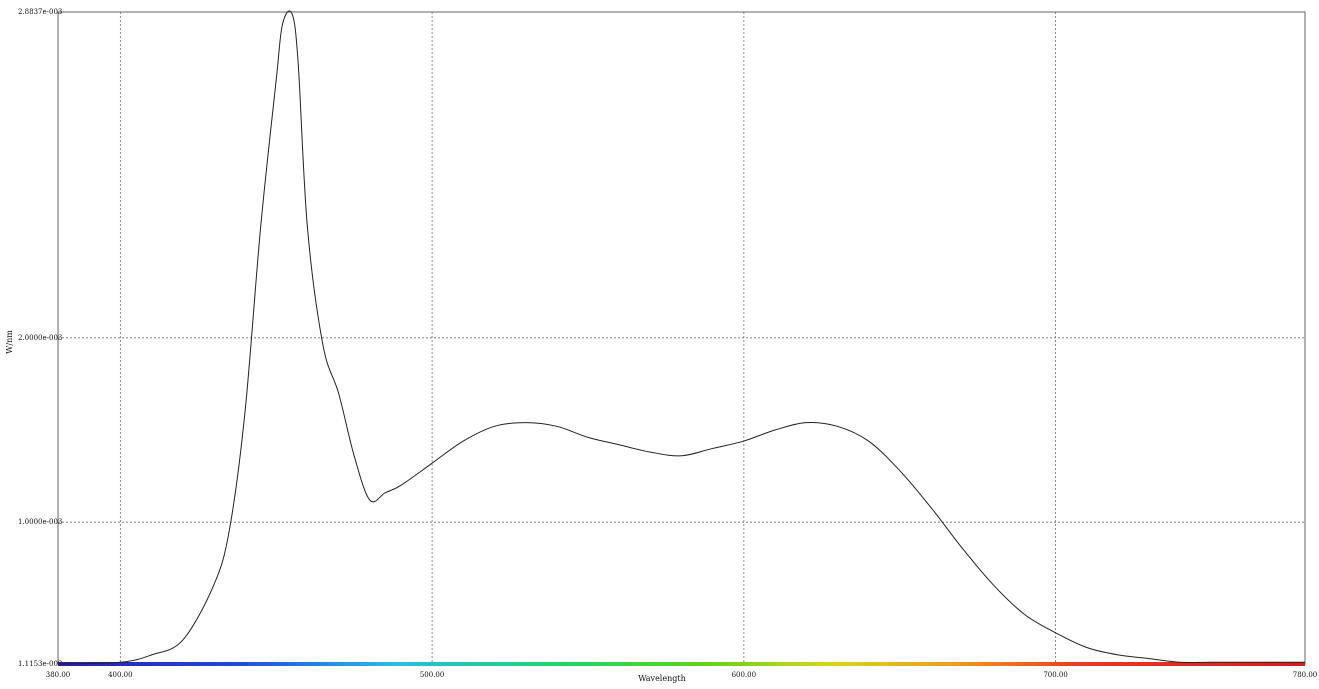  I want to click on x-tick-label-1: 400.00, so click(120, 675).